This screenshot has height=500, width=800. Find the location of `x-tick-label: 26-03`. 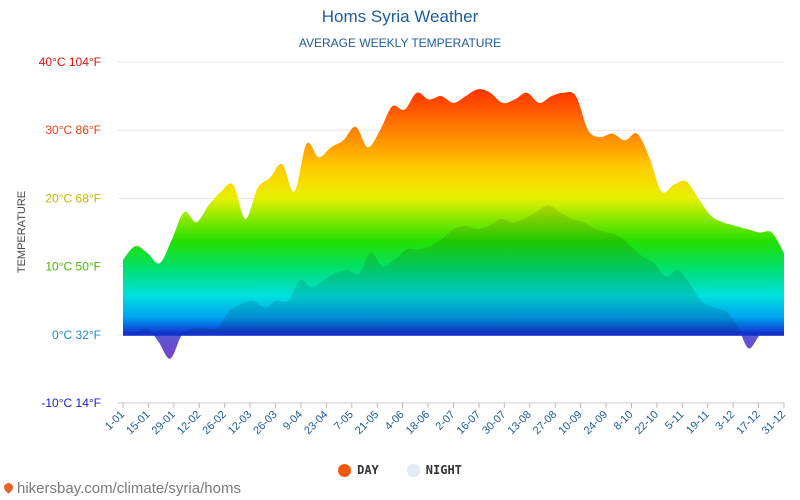

x-tick-label: 26-03 is located at coordinates (265, 423).